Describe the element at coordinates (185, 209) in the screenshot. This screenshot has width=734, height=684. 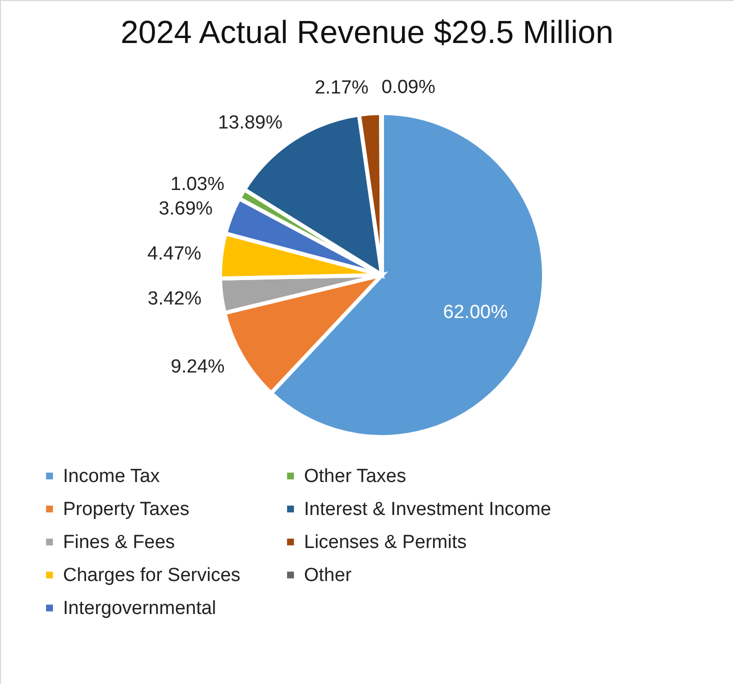
I see `data-label: 3.69%` at that location.